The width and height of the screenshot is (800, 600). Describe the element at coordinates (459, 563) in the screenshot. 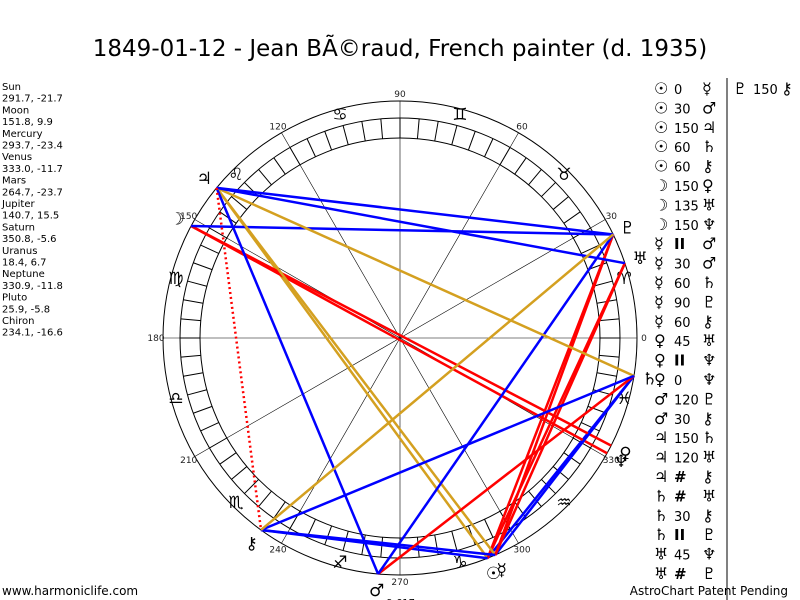

I see `sign-glyph: ♑` at that location.